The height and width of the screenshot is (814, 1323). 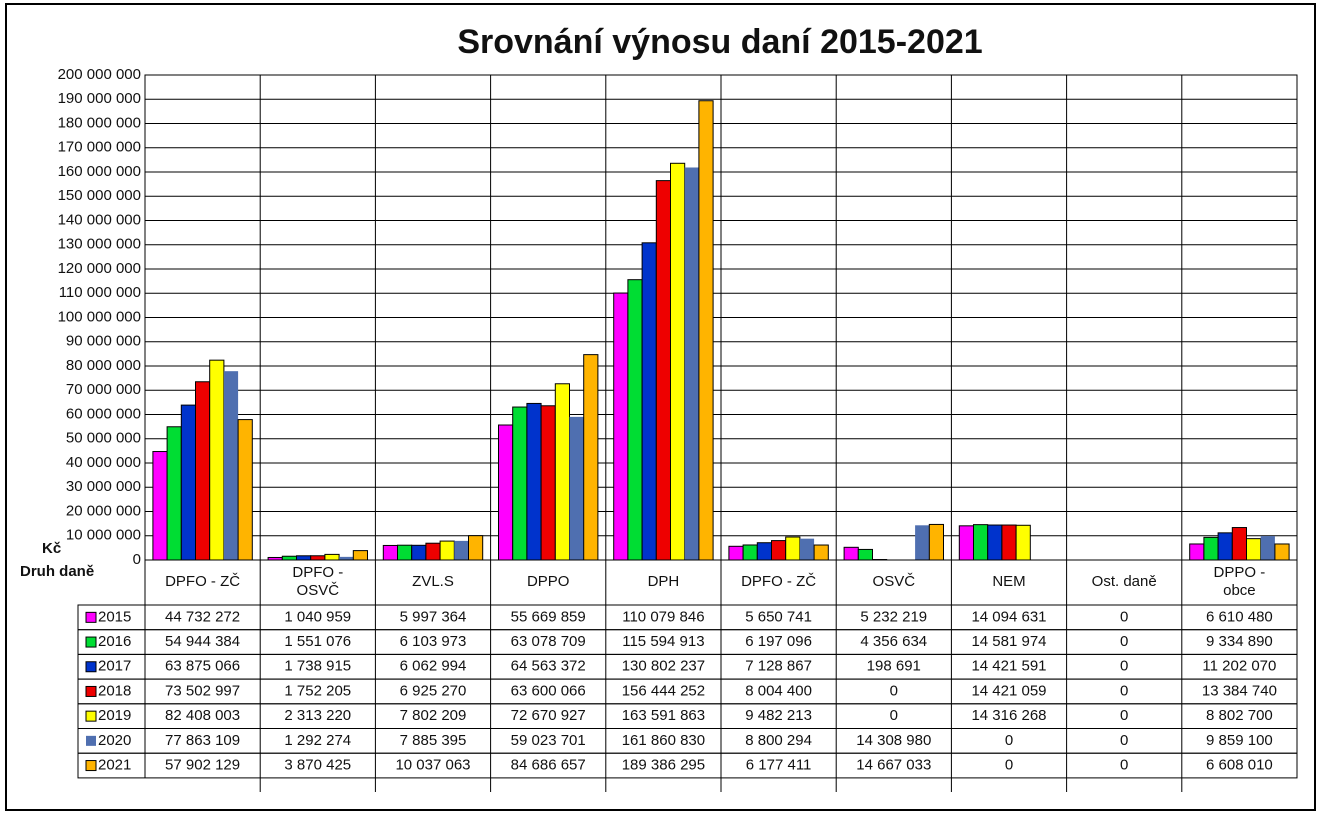 What do you see at coordinates (114, 740) in the screenshot?
I see `legend-label: 2020` at bounding box center [114, 740].